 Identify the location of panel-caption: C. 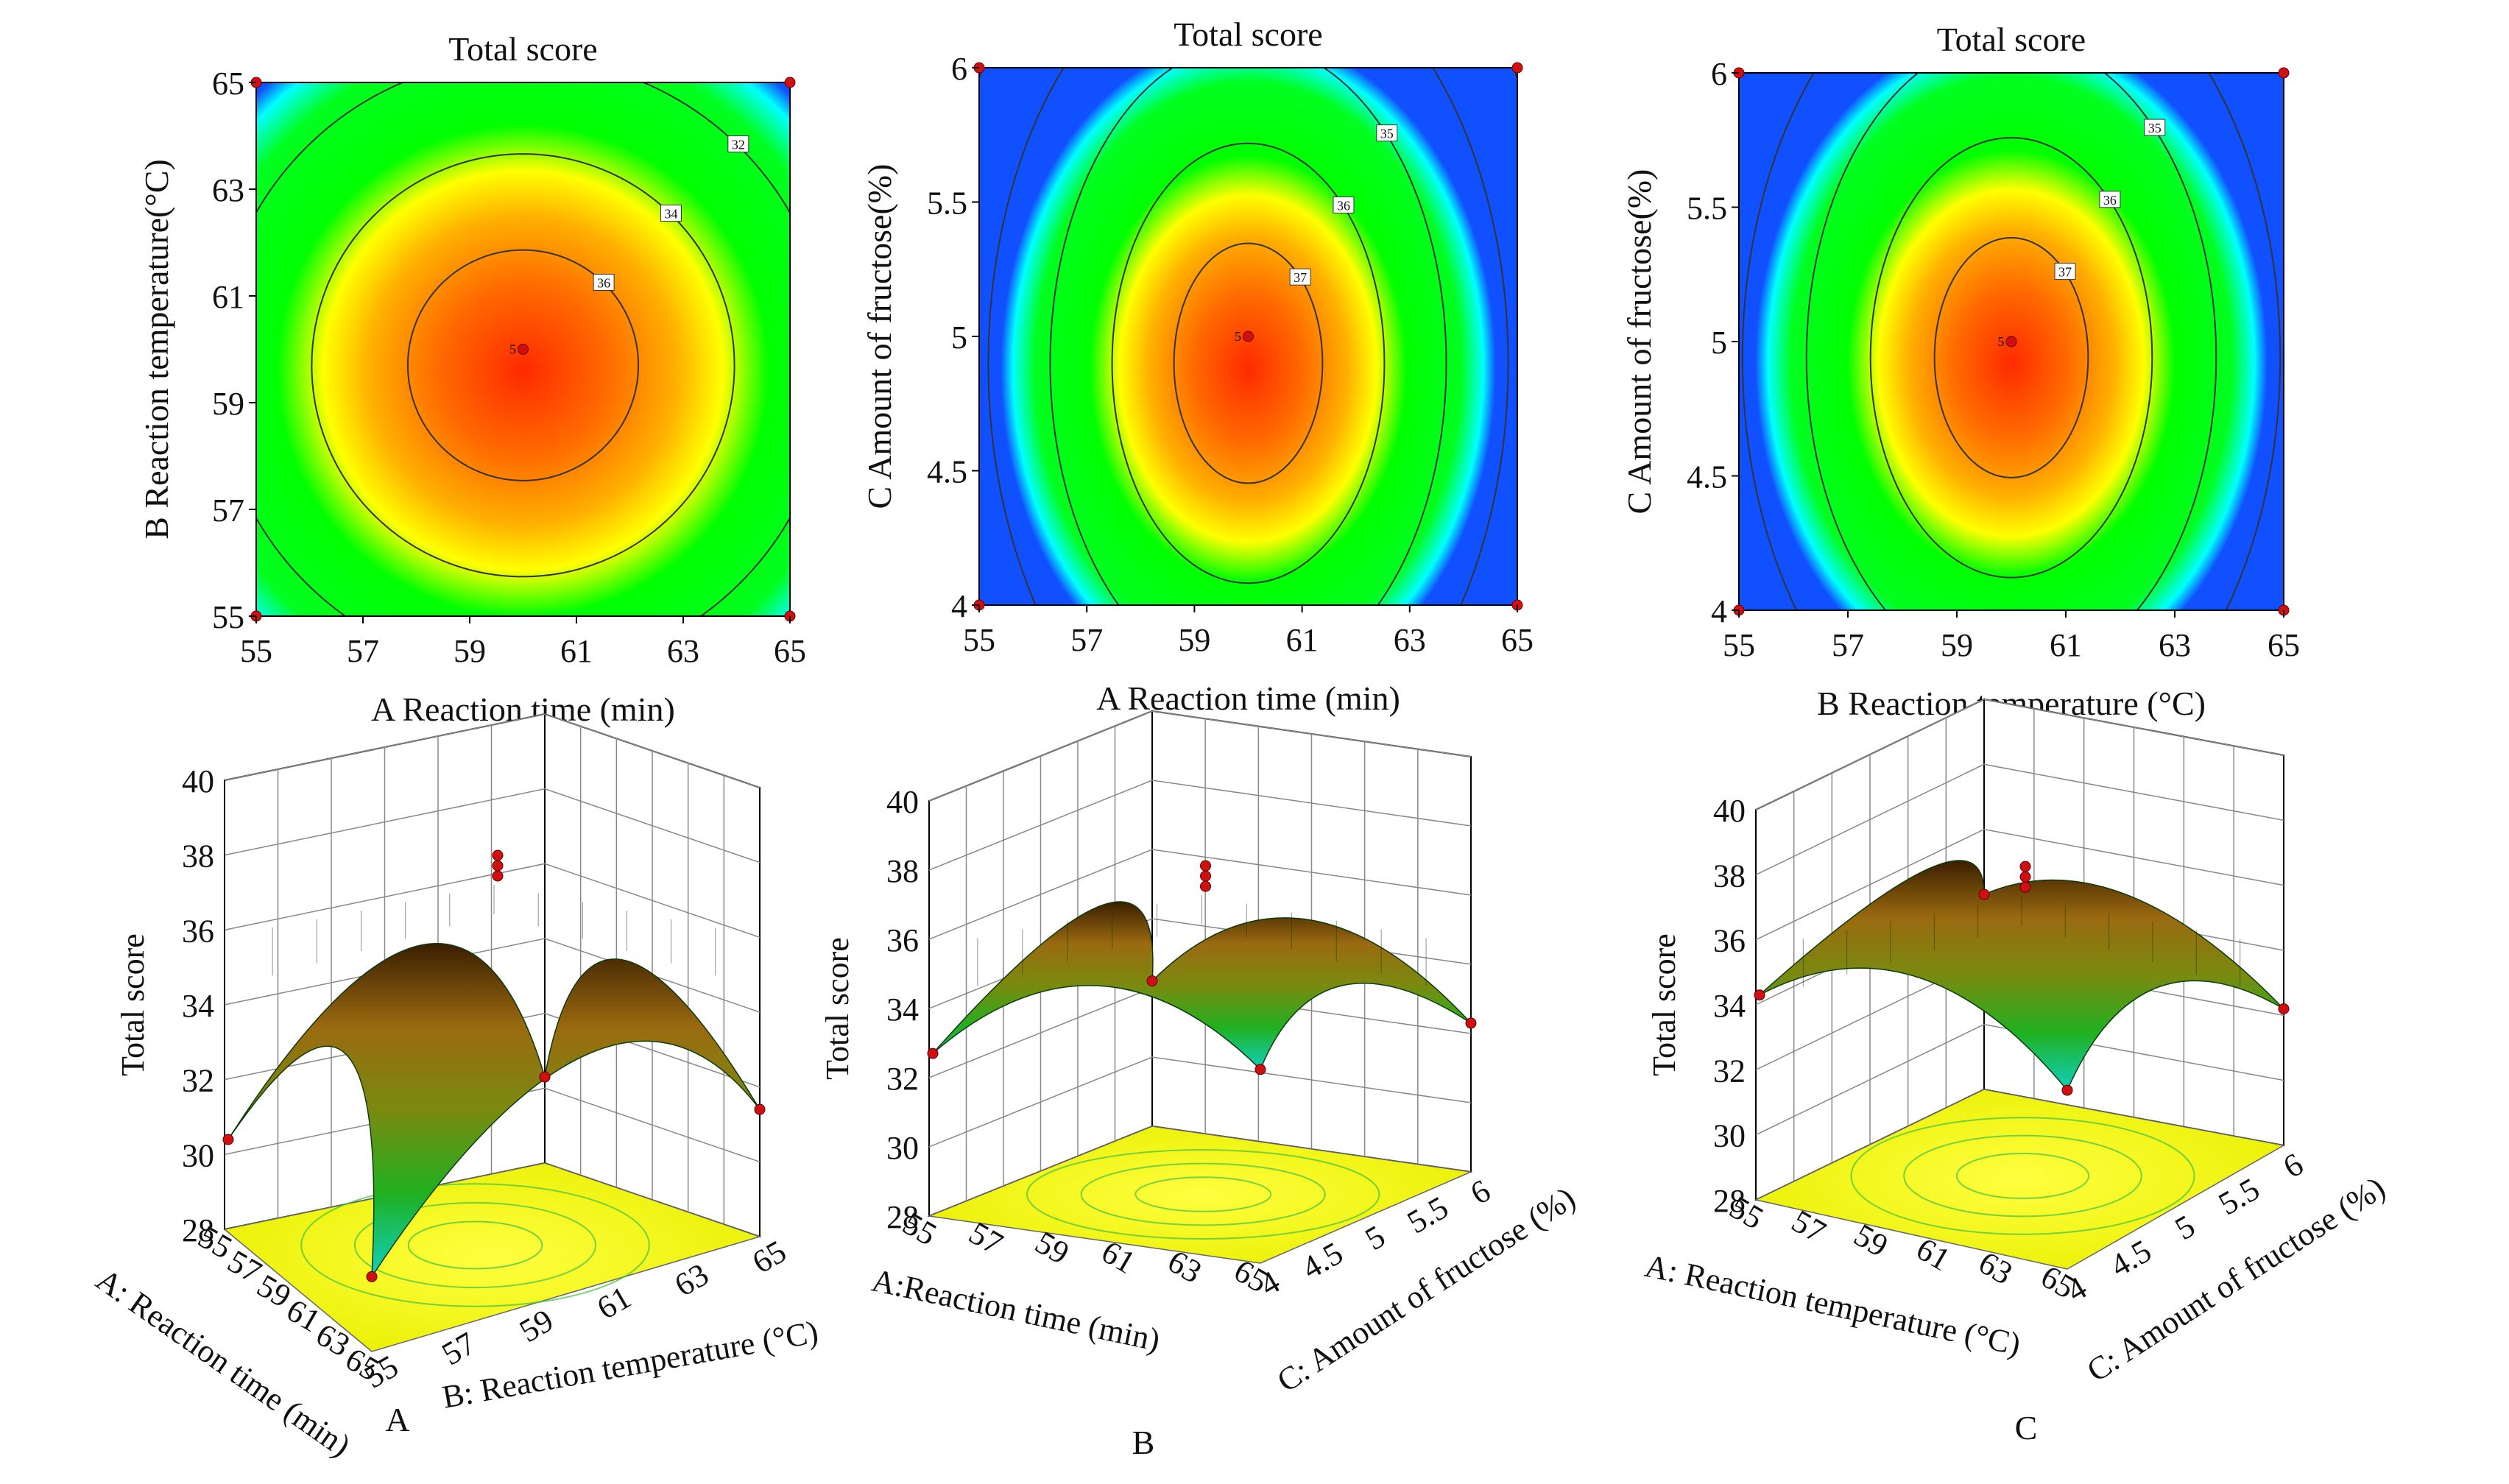
(2026, 1427).